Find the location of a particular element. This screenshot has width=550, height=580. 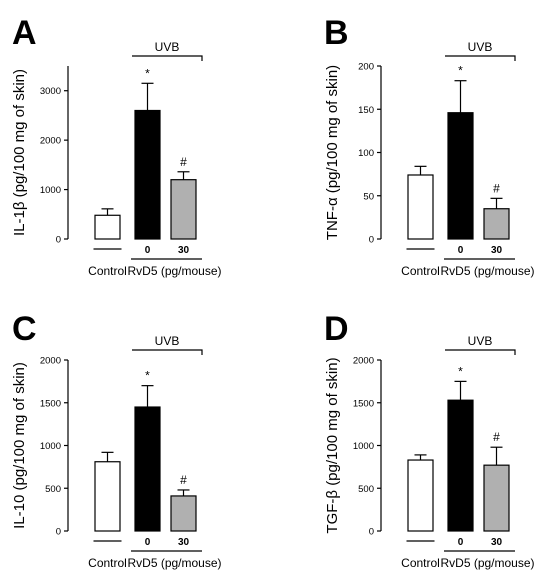

y-axis-label: TGF-β (pg/100 mg of skin) is located at coordinates (332, 445).